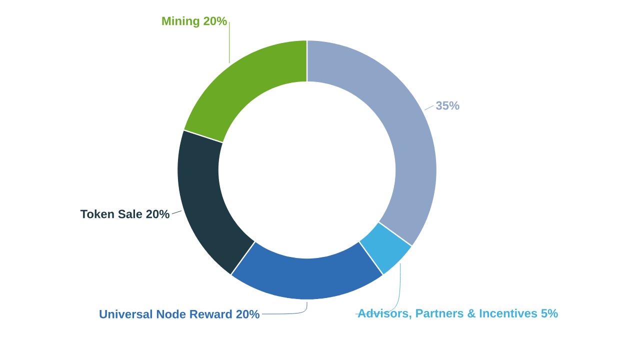  I want to click on slice-label: Advisors, Partners & Incentives, so click(448, 314).